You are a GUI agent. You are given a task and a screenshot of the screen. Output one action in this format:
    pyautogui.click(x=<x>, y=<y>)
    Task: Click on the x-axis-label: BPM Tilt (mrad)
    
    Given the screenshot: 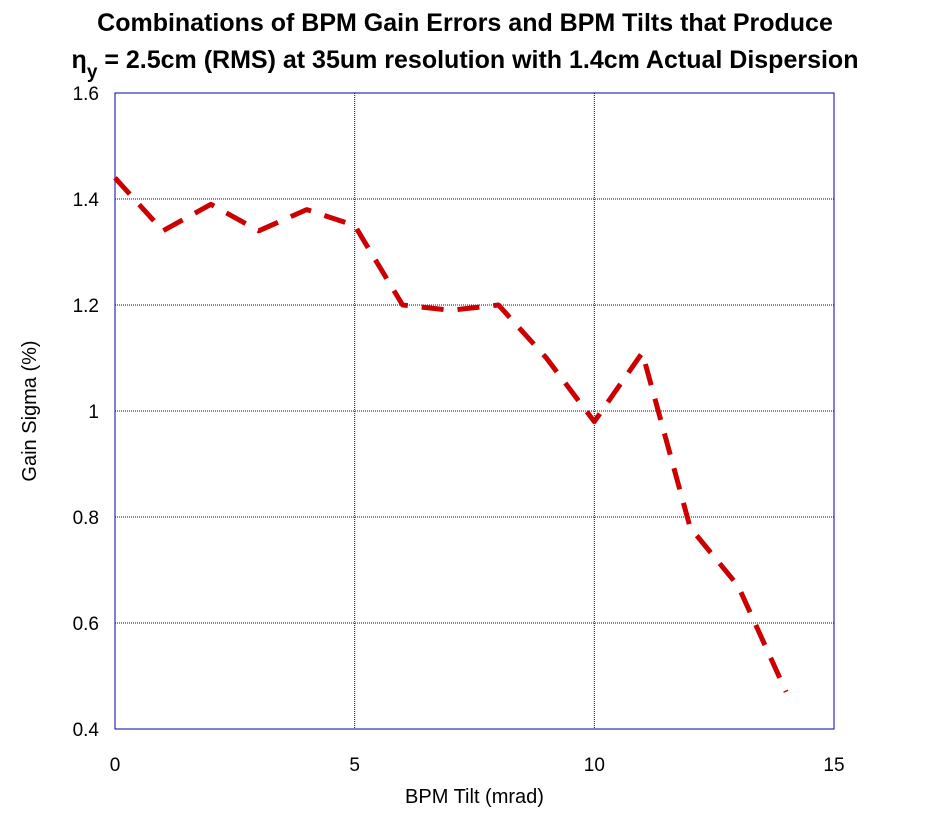 What is the action you would take?
    pyautogui.click(x=474, y=797)
    